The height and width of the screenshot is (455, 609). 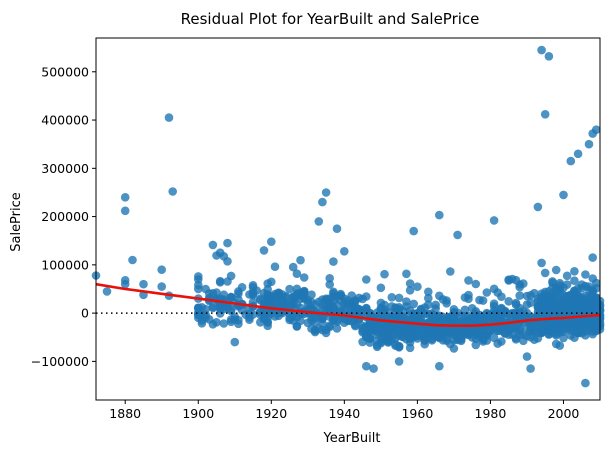 What do you see at coordinates (63, 216) in the screenshot?
I see `y-axis-ticks: −100000 0 100000 200000 300000 400000 500000` at bounding box center [63, 216].